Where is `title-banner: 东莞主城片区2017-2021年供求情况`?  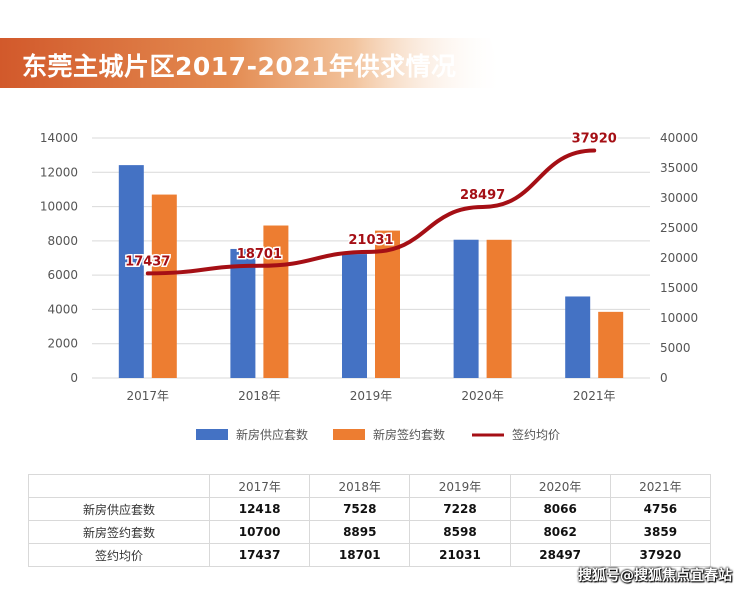 title-banner: 东莞主城片区2017-2021年供求情况 is located at coordinates (370, 63).